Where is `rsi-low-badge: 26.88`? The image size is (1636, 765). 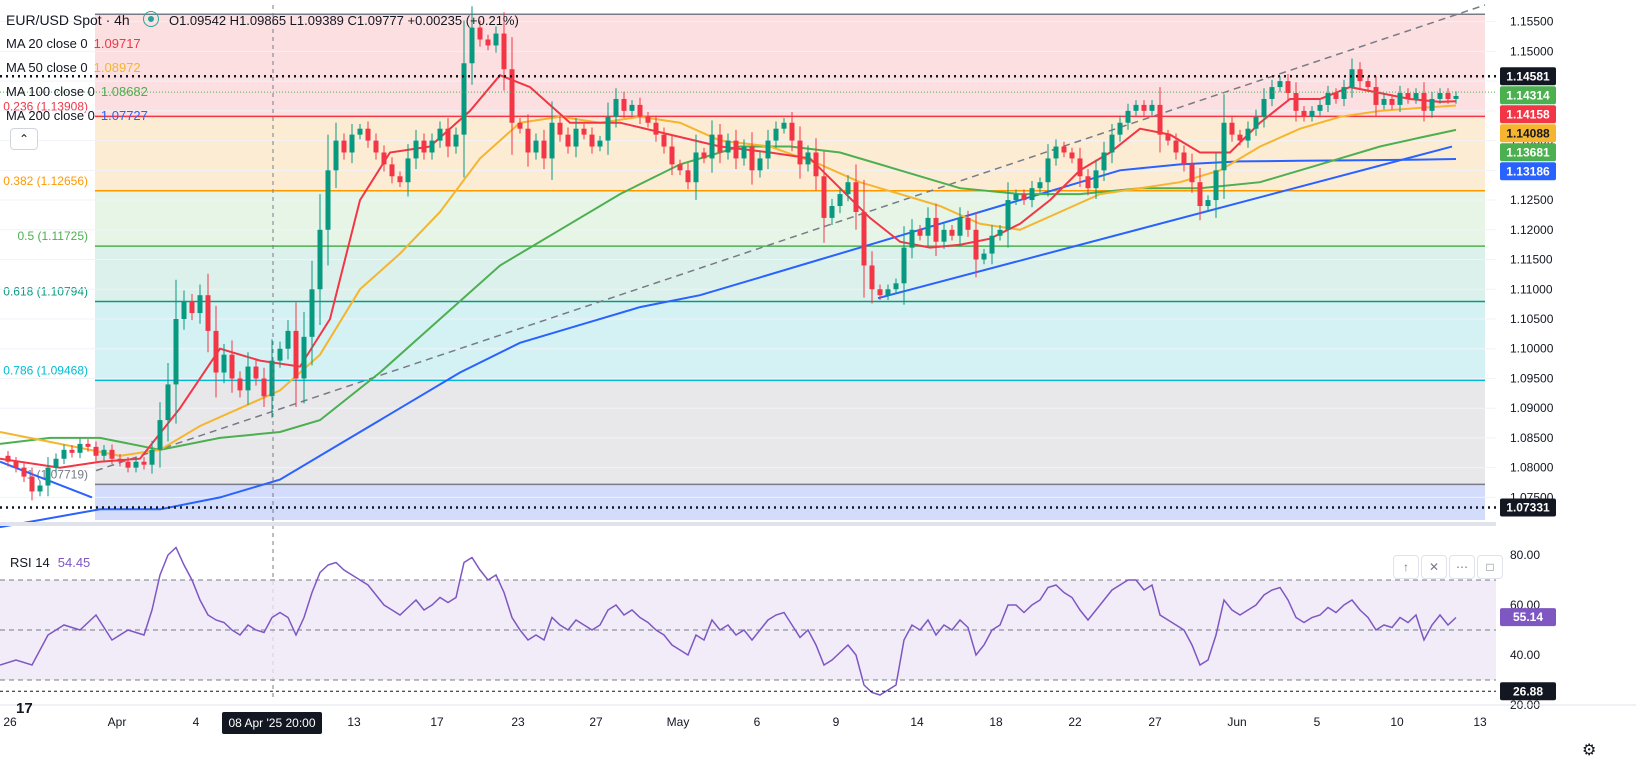 rsi-low-badge: 26.88 is located at coordinates (1528, 691).